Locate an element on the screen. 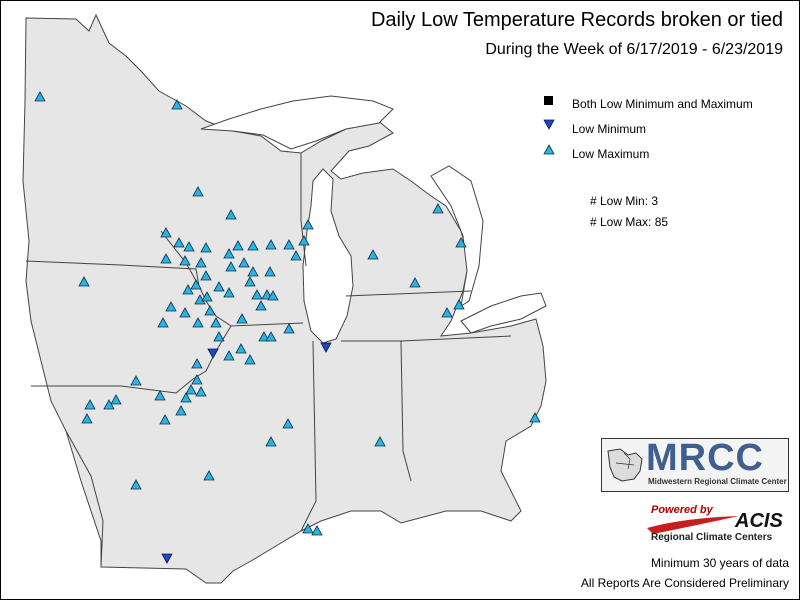  rcc-label: Regional Climate Centers is located at coordinates (712, 537).